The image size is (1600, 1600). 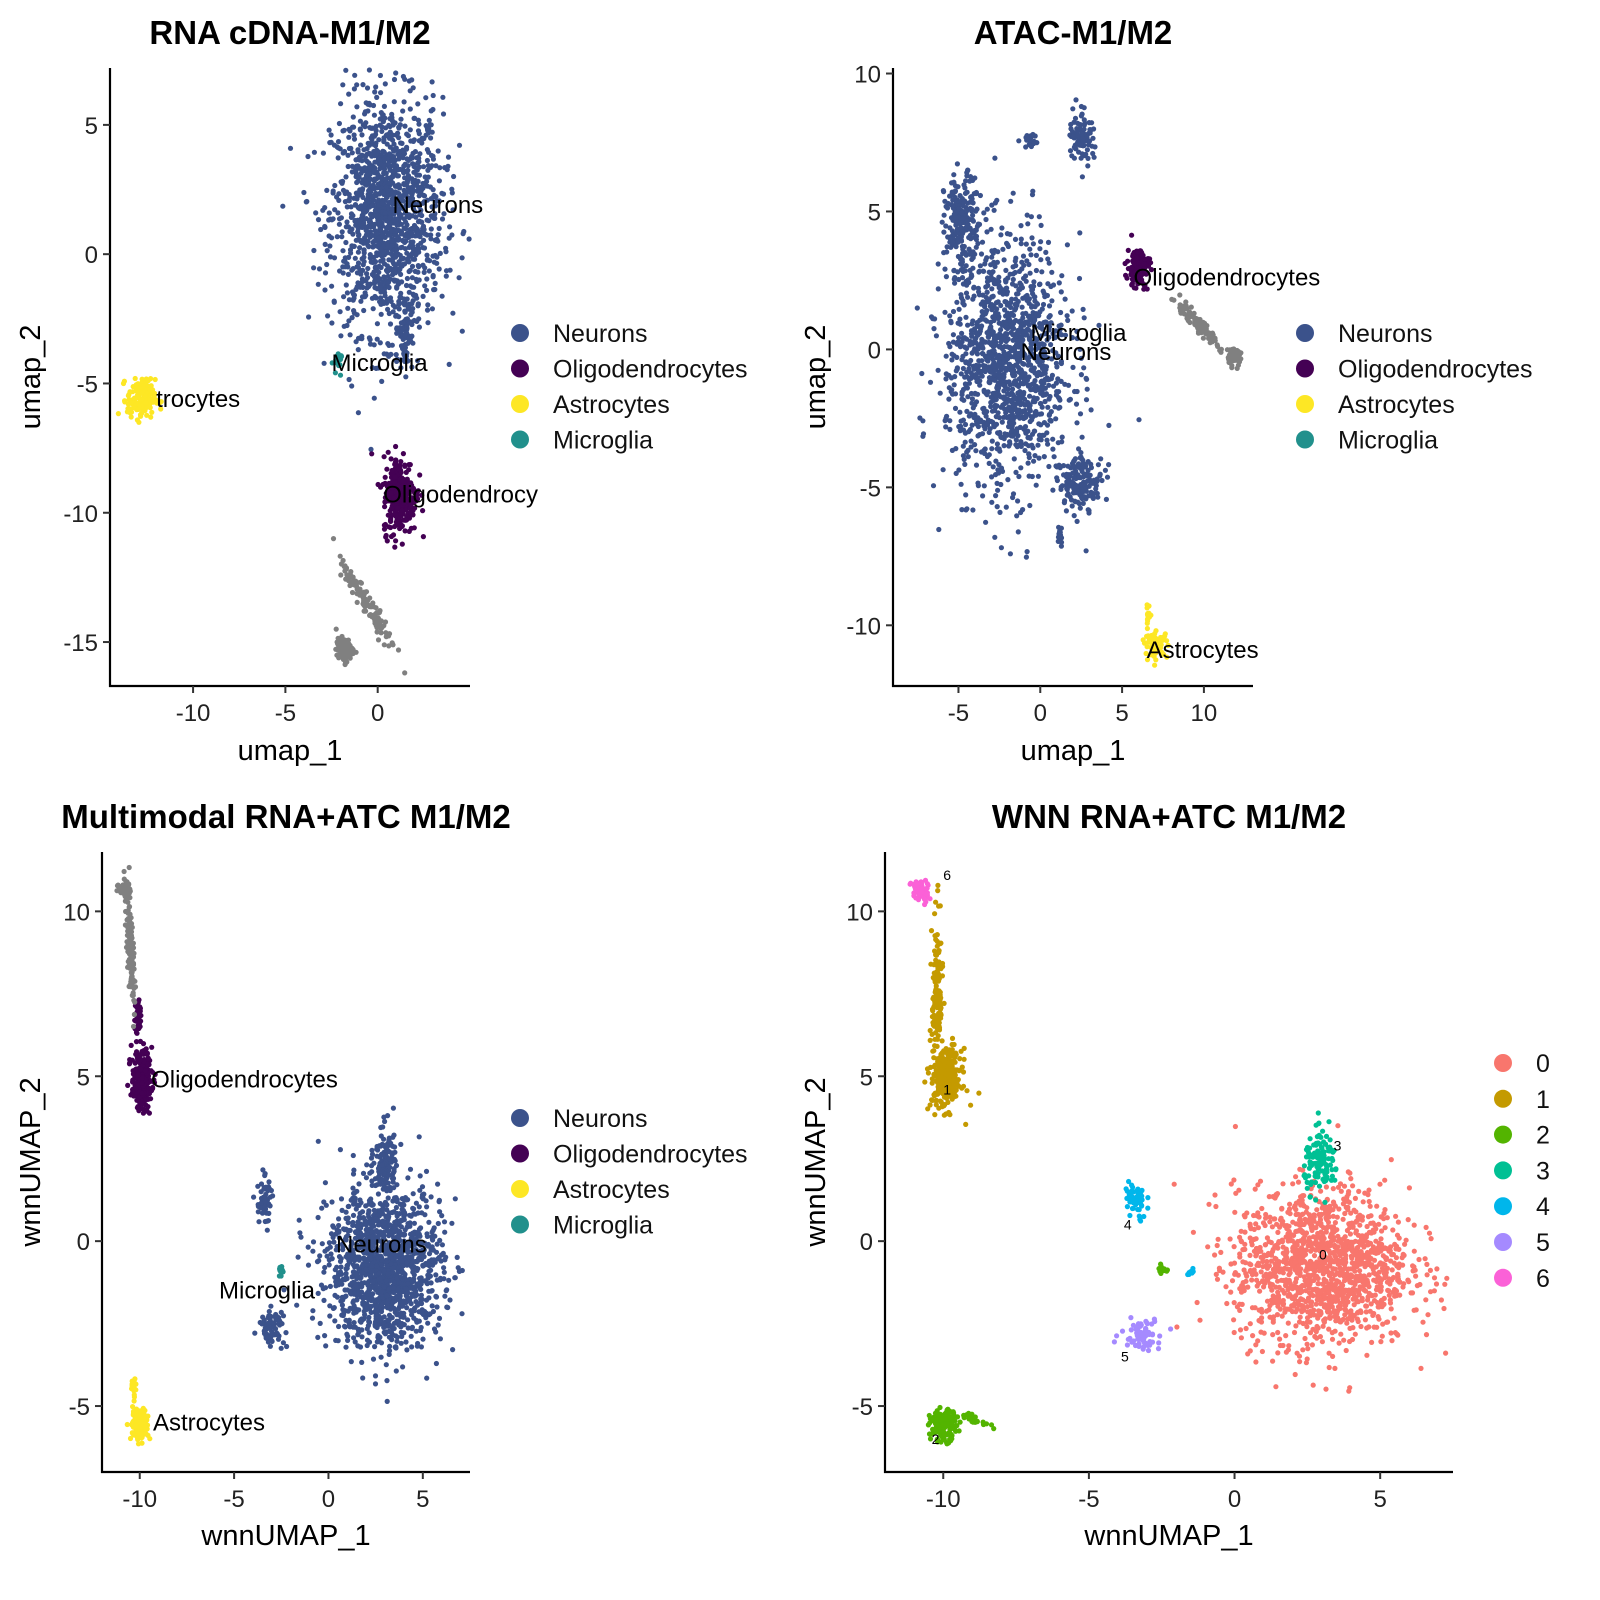 I want to click on cluster-astrocytes, so click(x=1149, y=617).